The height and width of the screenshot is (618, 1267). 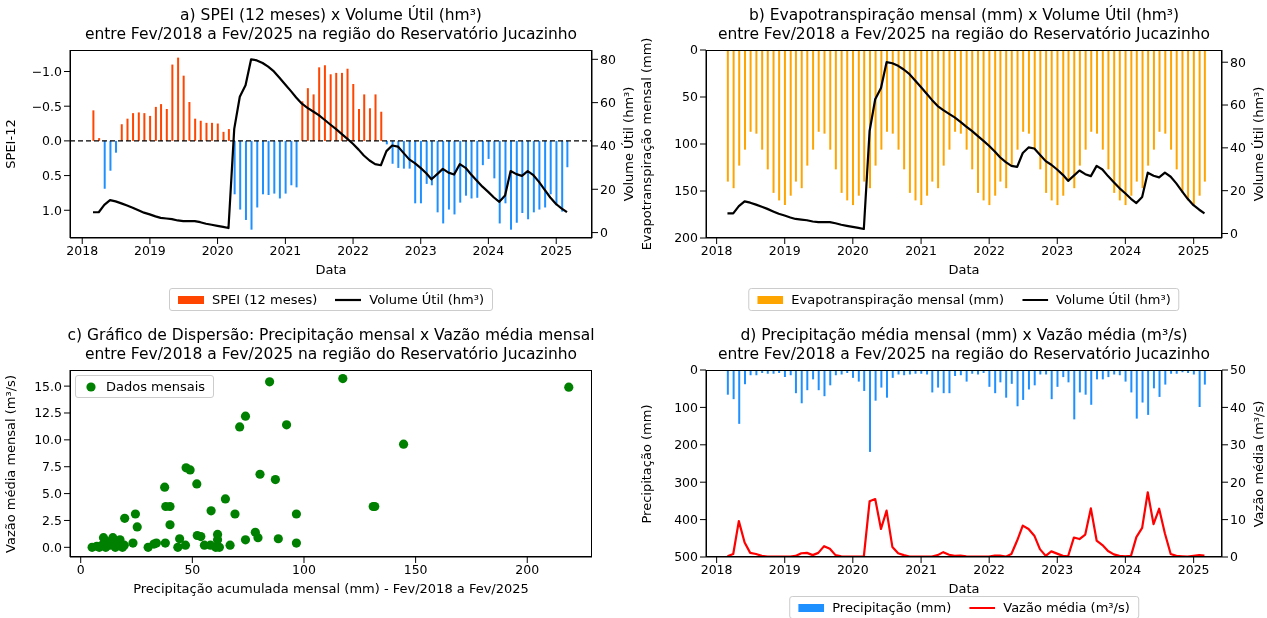 I want to click on y2-tick-label: 80, so click(x=608, y=59).